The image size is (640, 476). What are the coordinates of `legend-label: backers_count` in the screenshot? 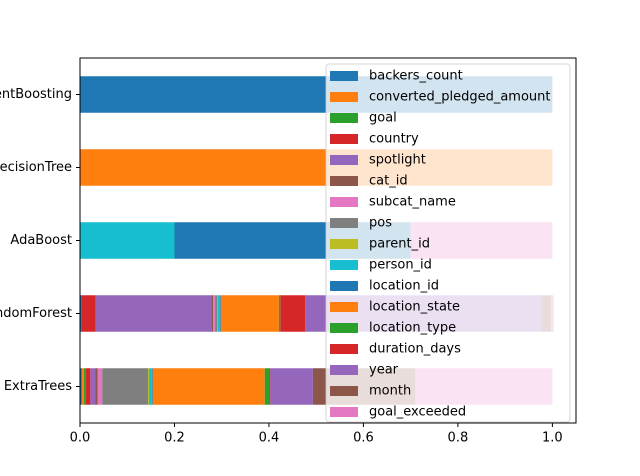 It's located at (416, 76).